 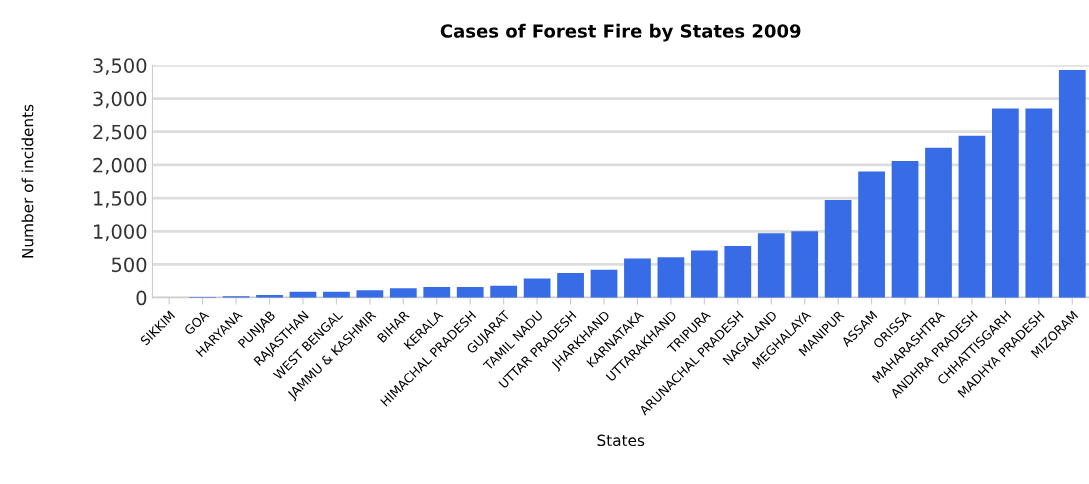 I want to click on y-tick-label: 0, so click(x=141, y=298).